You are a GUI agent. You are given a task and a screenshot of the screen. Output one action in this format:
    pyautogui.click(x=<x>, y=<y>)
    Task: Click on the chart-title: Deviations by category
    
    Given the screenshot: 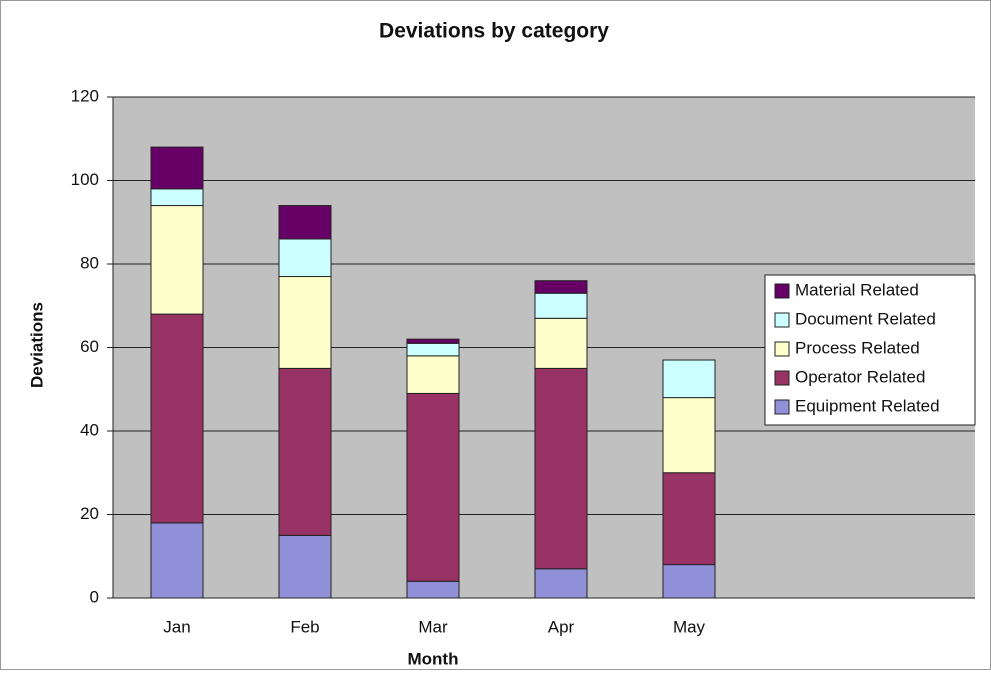 What is the action you would take?
    pyautogui.click(x=494, y=31)
    